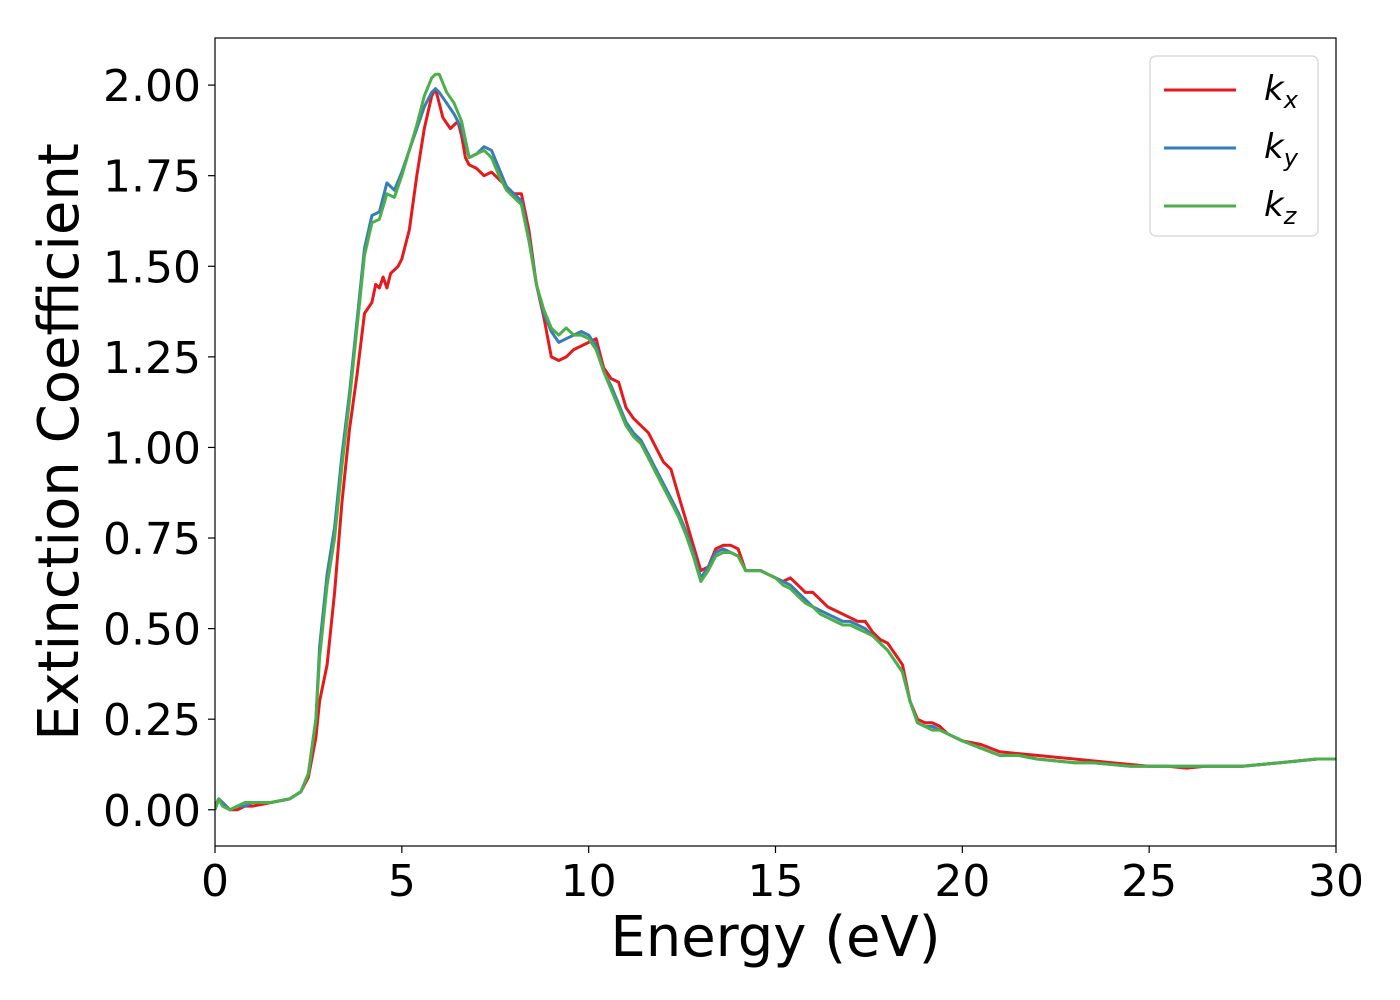 Image resolution: width=1400 pixels, height=1000 pixels. Describe the element at coordinates (152, 448) in the screenshot. I see `y-tick-label: 1.00` at that location.